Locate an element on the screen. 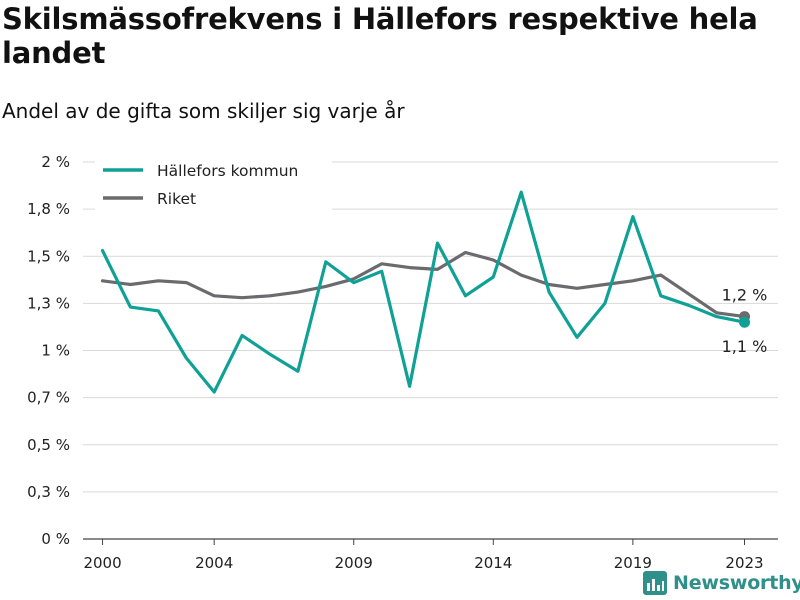  x-tick-label: 2004 is located at coordinates (214, 563).